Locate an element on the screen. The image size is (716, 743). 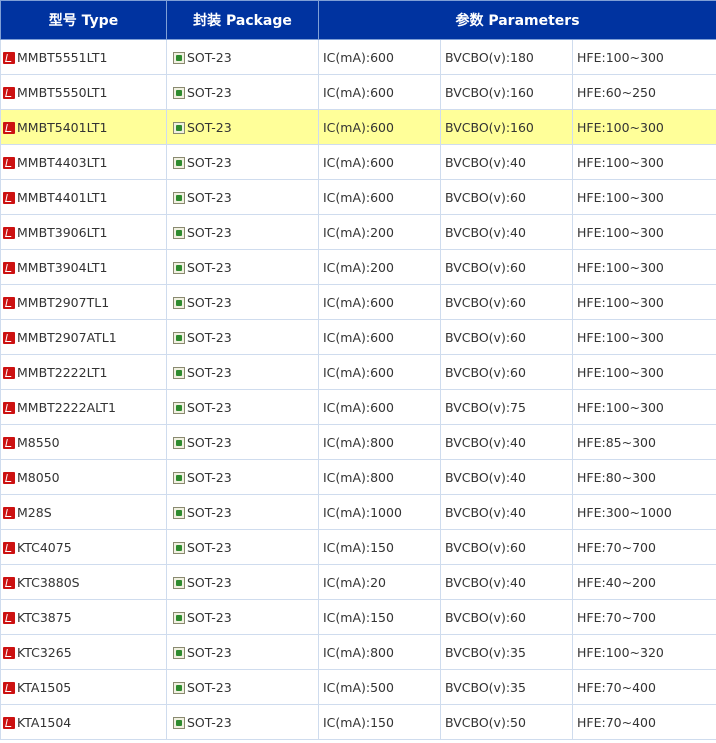
type-cell: MMBT3904LT1 is located at coordinates (83, 267).